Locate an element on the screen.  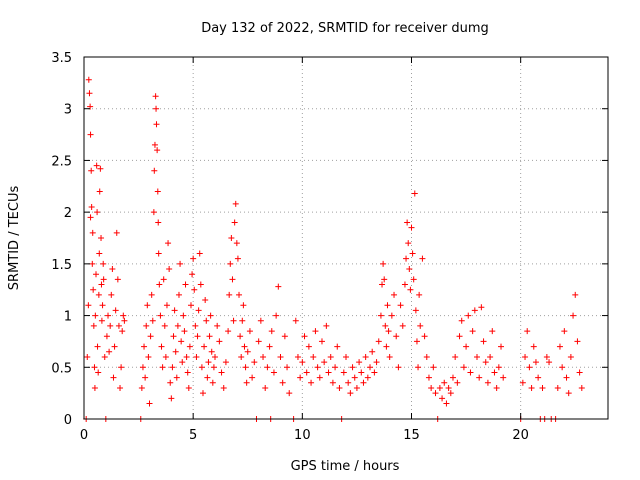
x-tick-label: 5 is located at coordinates (193, 435).